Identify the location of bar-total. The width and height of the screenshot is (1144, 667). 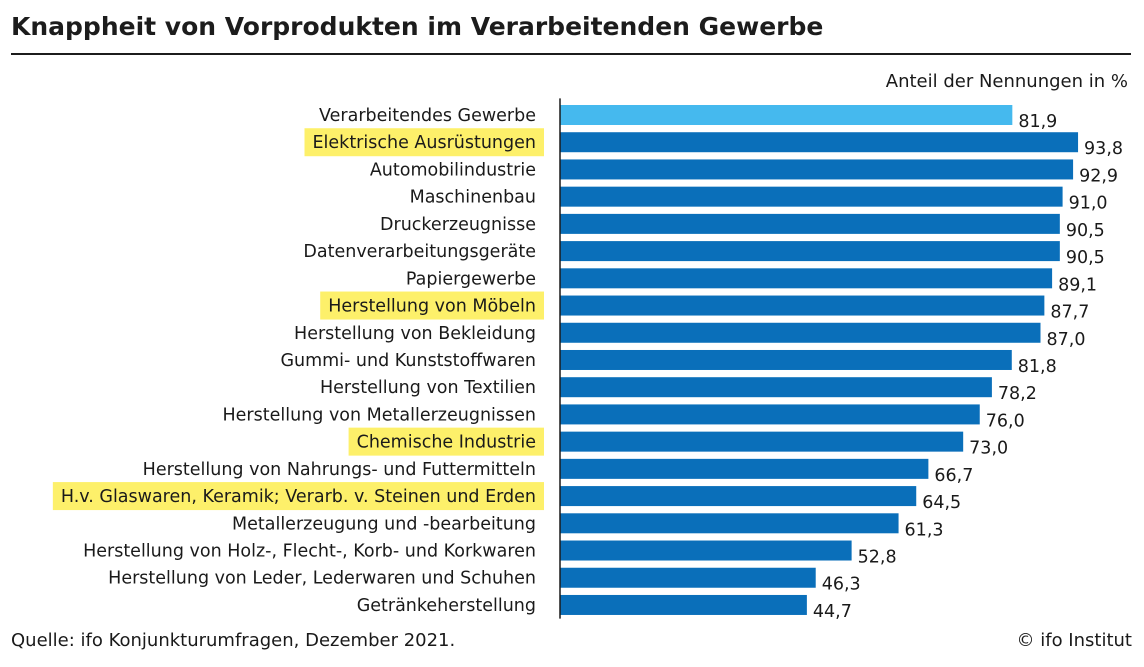
(786, 115).